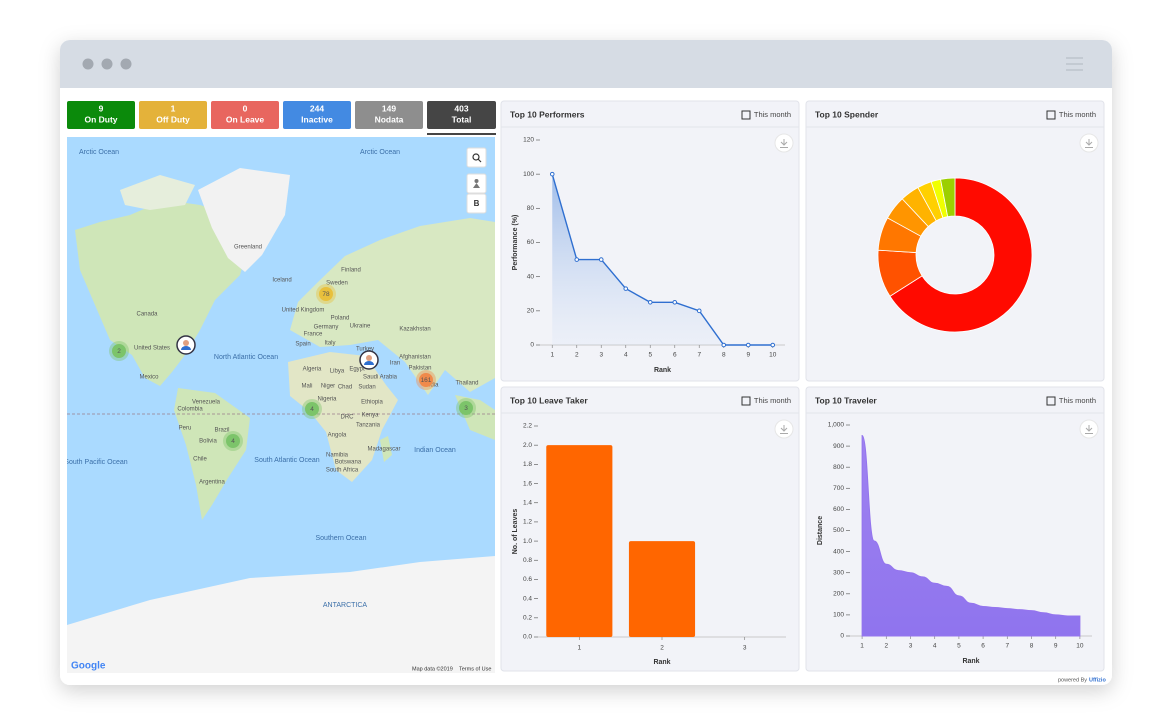 The width and height of the screenshot is (1169, 723). What do you see at coordinates (836, 425) in the screenshot?
I see `y-tick-label: 1,000` at bounding box center [836, 425].